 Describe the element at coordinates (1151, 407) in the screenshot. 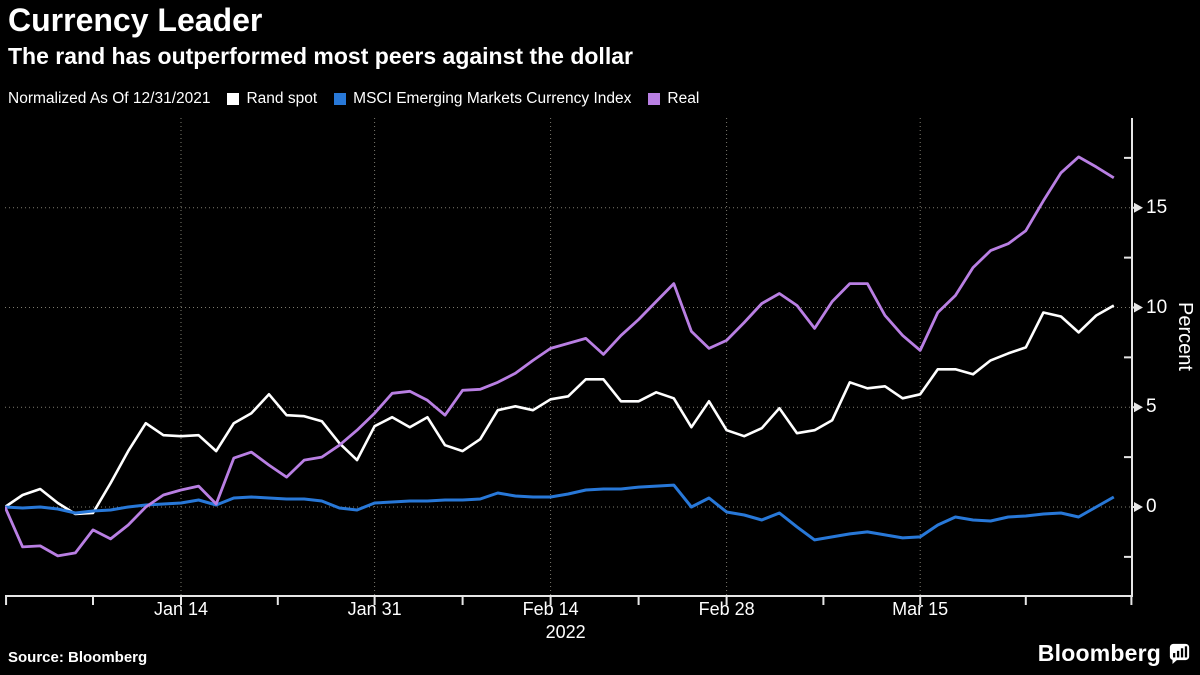

I see `y-axis-tick-label: 5` at that location.